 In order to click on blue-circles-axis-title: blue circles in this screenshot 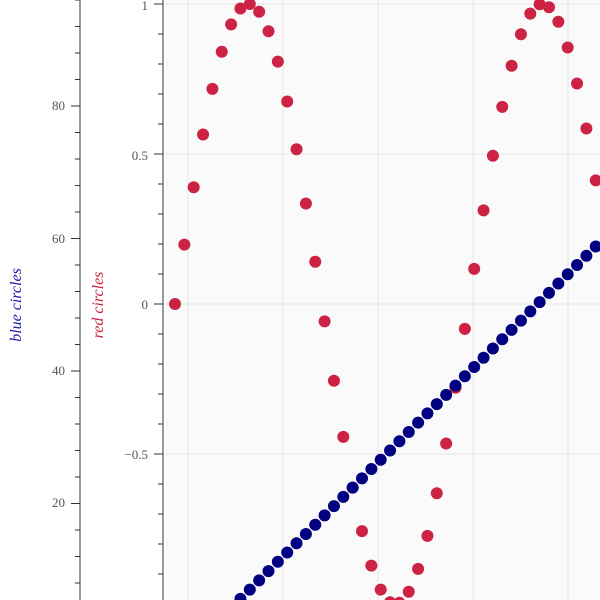, I will do `click(16, 305)`.